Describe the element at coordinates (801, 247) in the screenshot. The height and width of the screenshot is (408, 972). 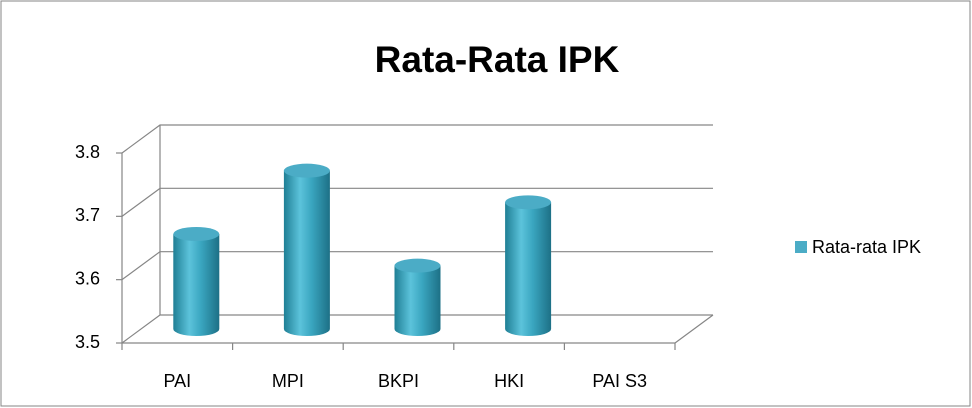
I see `legend-swatch` at that location.